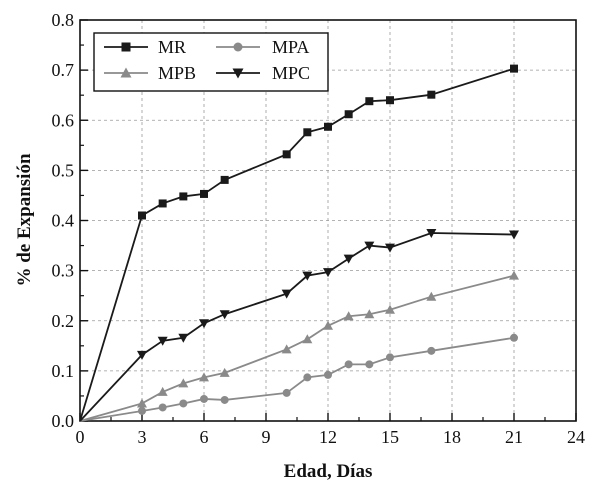 The width and height of the screenshot is (592, 484). What do you see at coordinates (63, 70) in the screenshot?
I see `y-tick-label: 0.7` at bounding box center [63, 70].